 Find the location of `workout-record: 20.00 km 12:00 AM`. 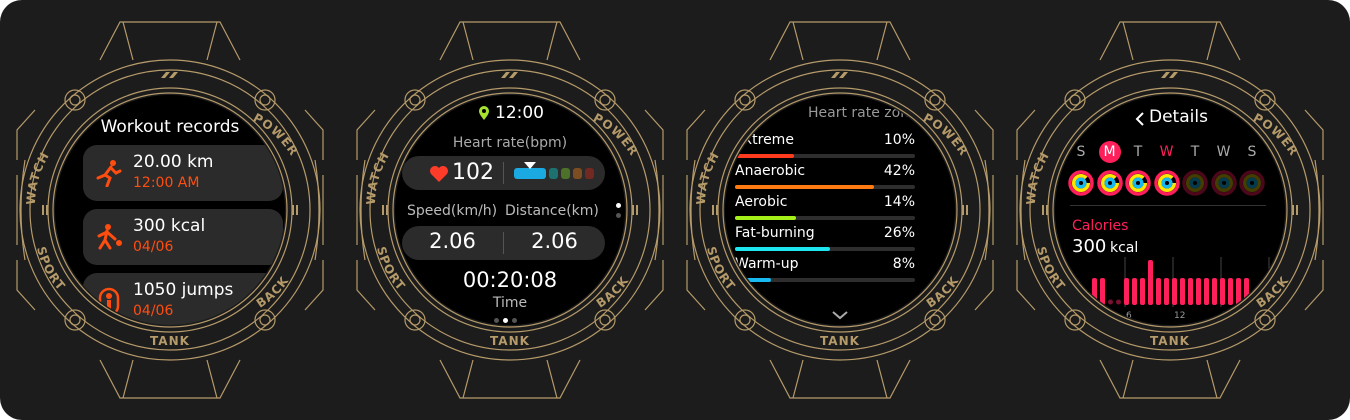

workout-record: 20.00 km 12:00 AM is located at coordinates (183, 173).